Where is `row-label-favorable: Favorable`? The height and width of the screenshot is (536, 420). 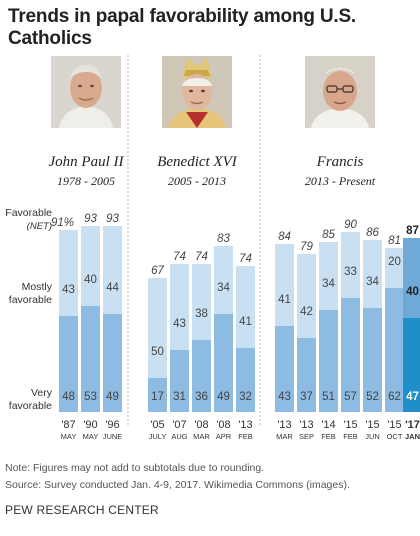 row-label-favorable: Favorable is located at coordinates (28, 213).